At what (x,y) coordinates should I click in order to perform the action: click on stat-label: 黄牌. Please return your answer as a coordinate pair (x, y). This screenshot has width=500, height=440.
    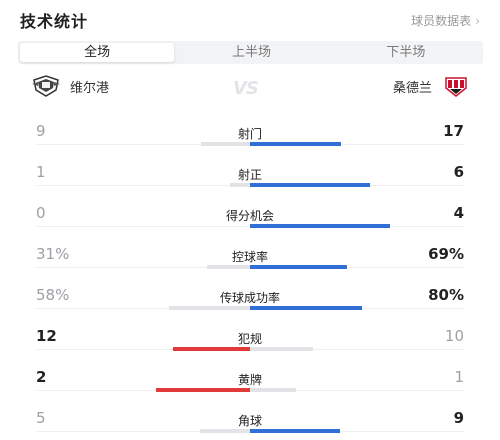
    Looking at the image, I should click on (249, 380).